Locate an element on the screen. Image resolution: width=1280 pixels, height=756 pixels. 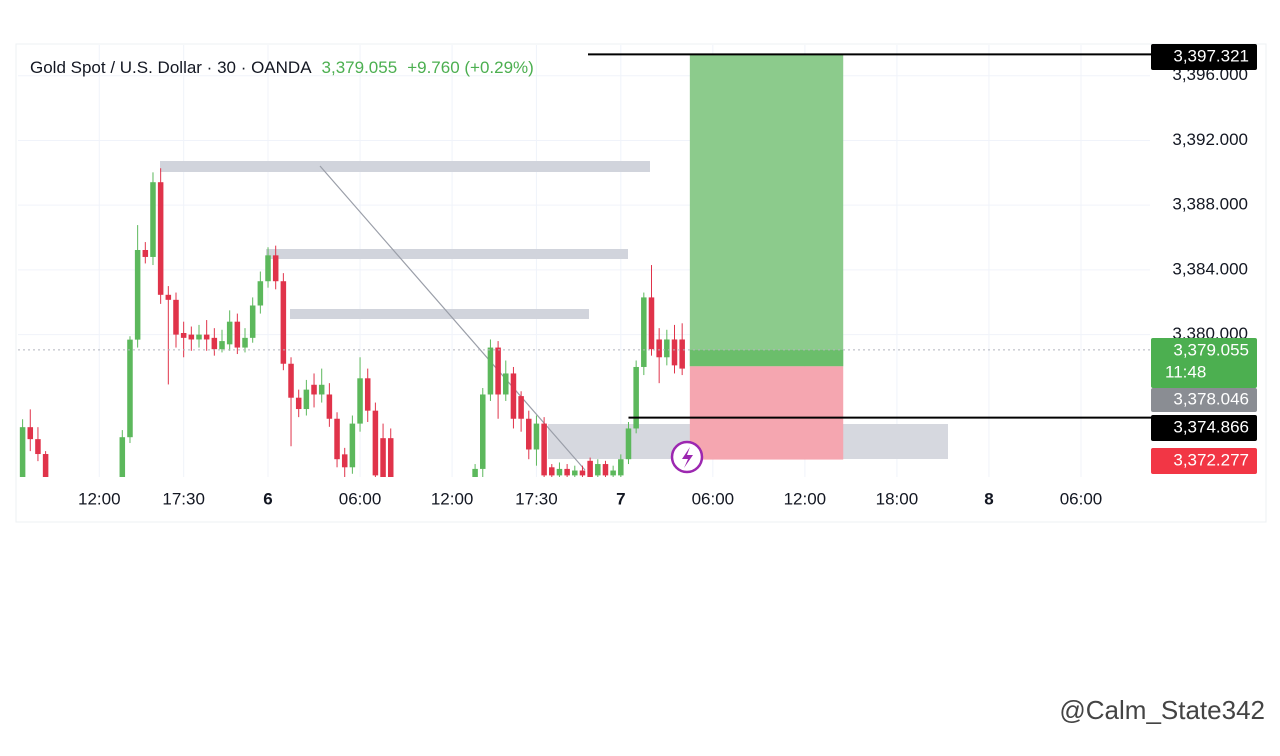
y-tick-label: 3,384.000 is located at coordinates (1210, 268).